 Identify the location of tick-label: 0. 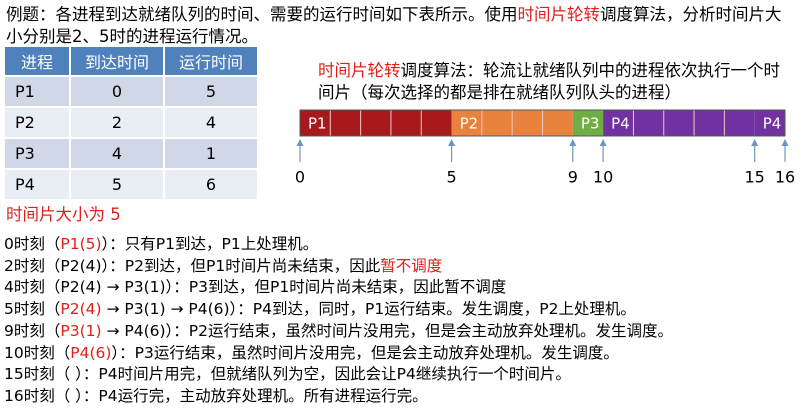
(300, 177).